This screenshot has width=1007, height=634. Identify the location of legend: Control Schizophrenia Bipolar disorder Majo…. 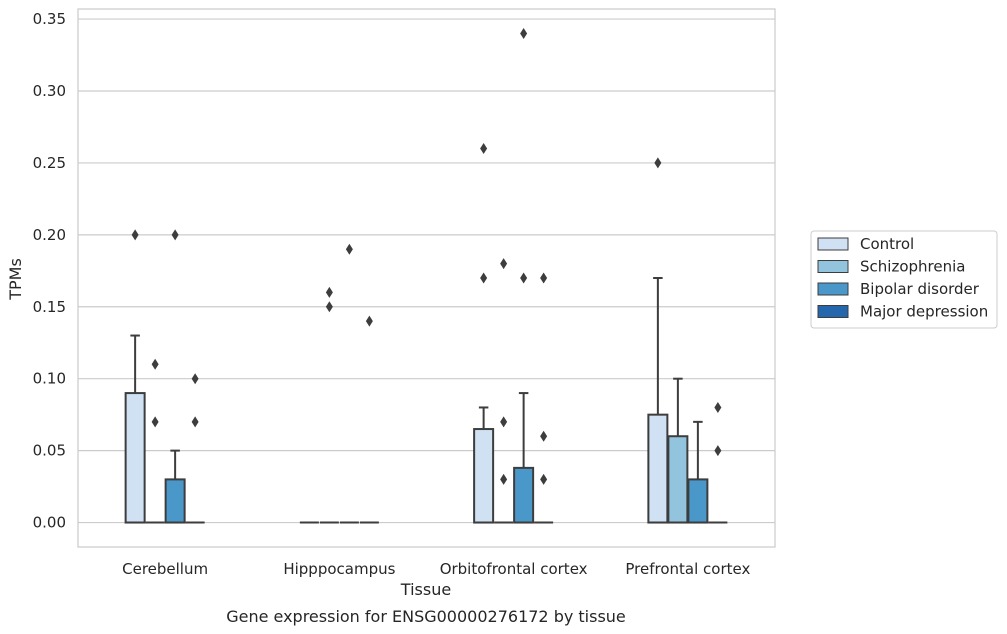
(904, 279).